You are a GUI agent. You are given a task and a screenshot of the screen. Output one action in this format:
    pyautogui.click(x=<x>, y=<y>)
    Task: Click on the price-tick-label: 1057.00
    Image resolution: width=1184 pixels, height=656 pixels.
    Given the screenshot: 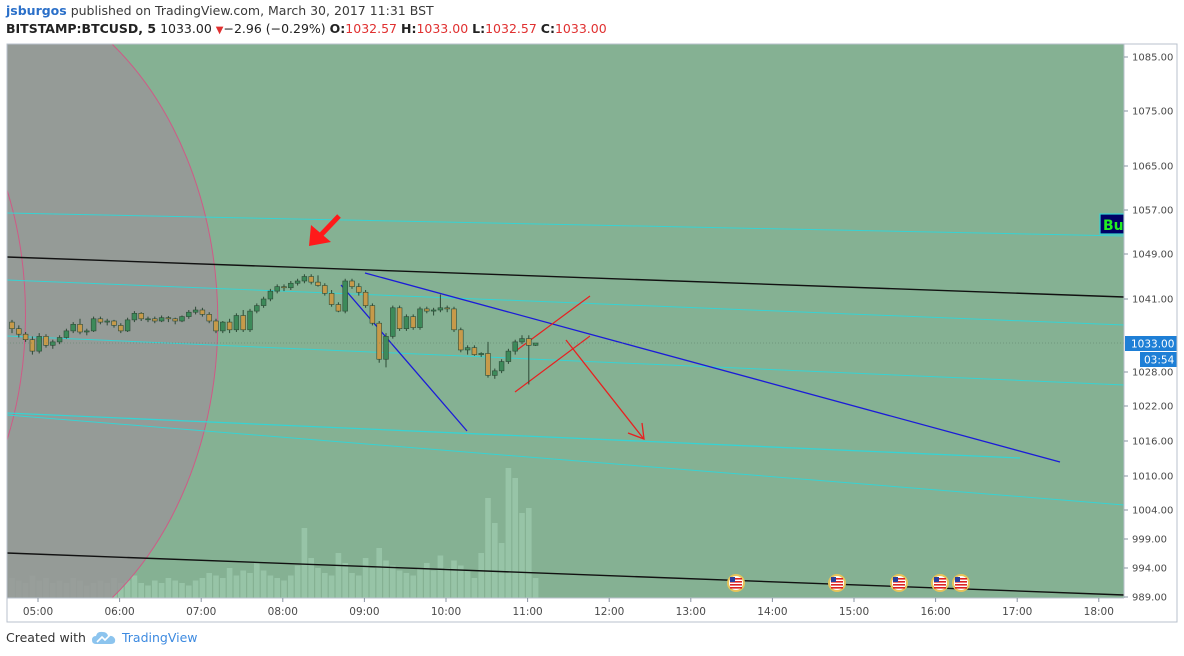 What is the action you would take?
    pyautogui.click(x=1152, y=211)
    